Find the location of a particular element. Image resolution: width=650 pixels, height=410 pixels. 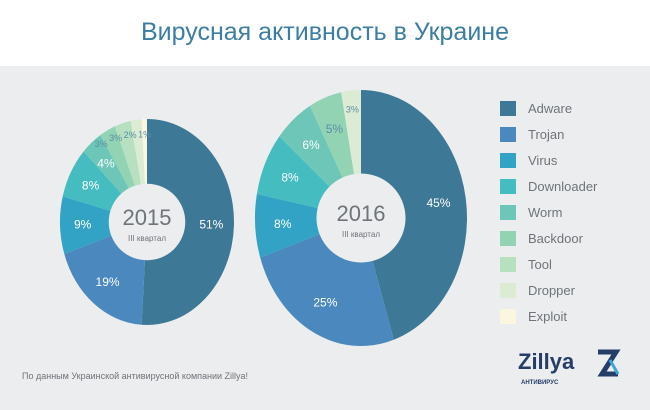

legend-item-downloader: Downloader is located at coordinates (548, 192).